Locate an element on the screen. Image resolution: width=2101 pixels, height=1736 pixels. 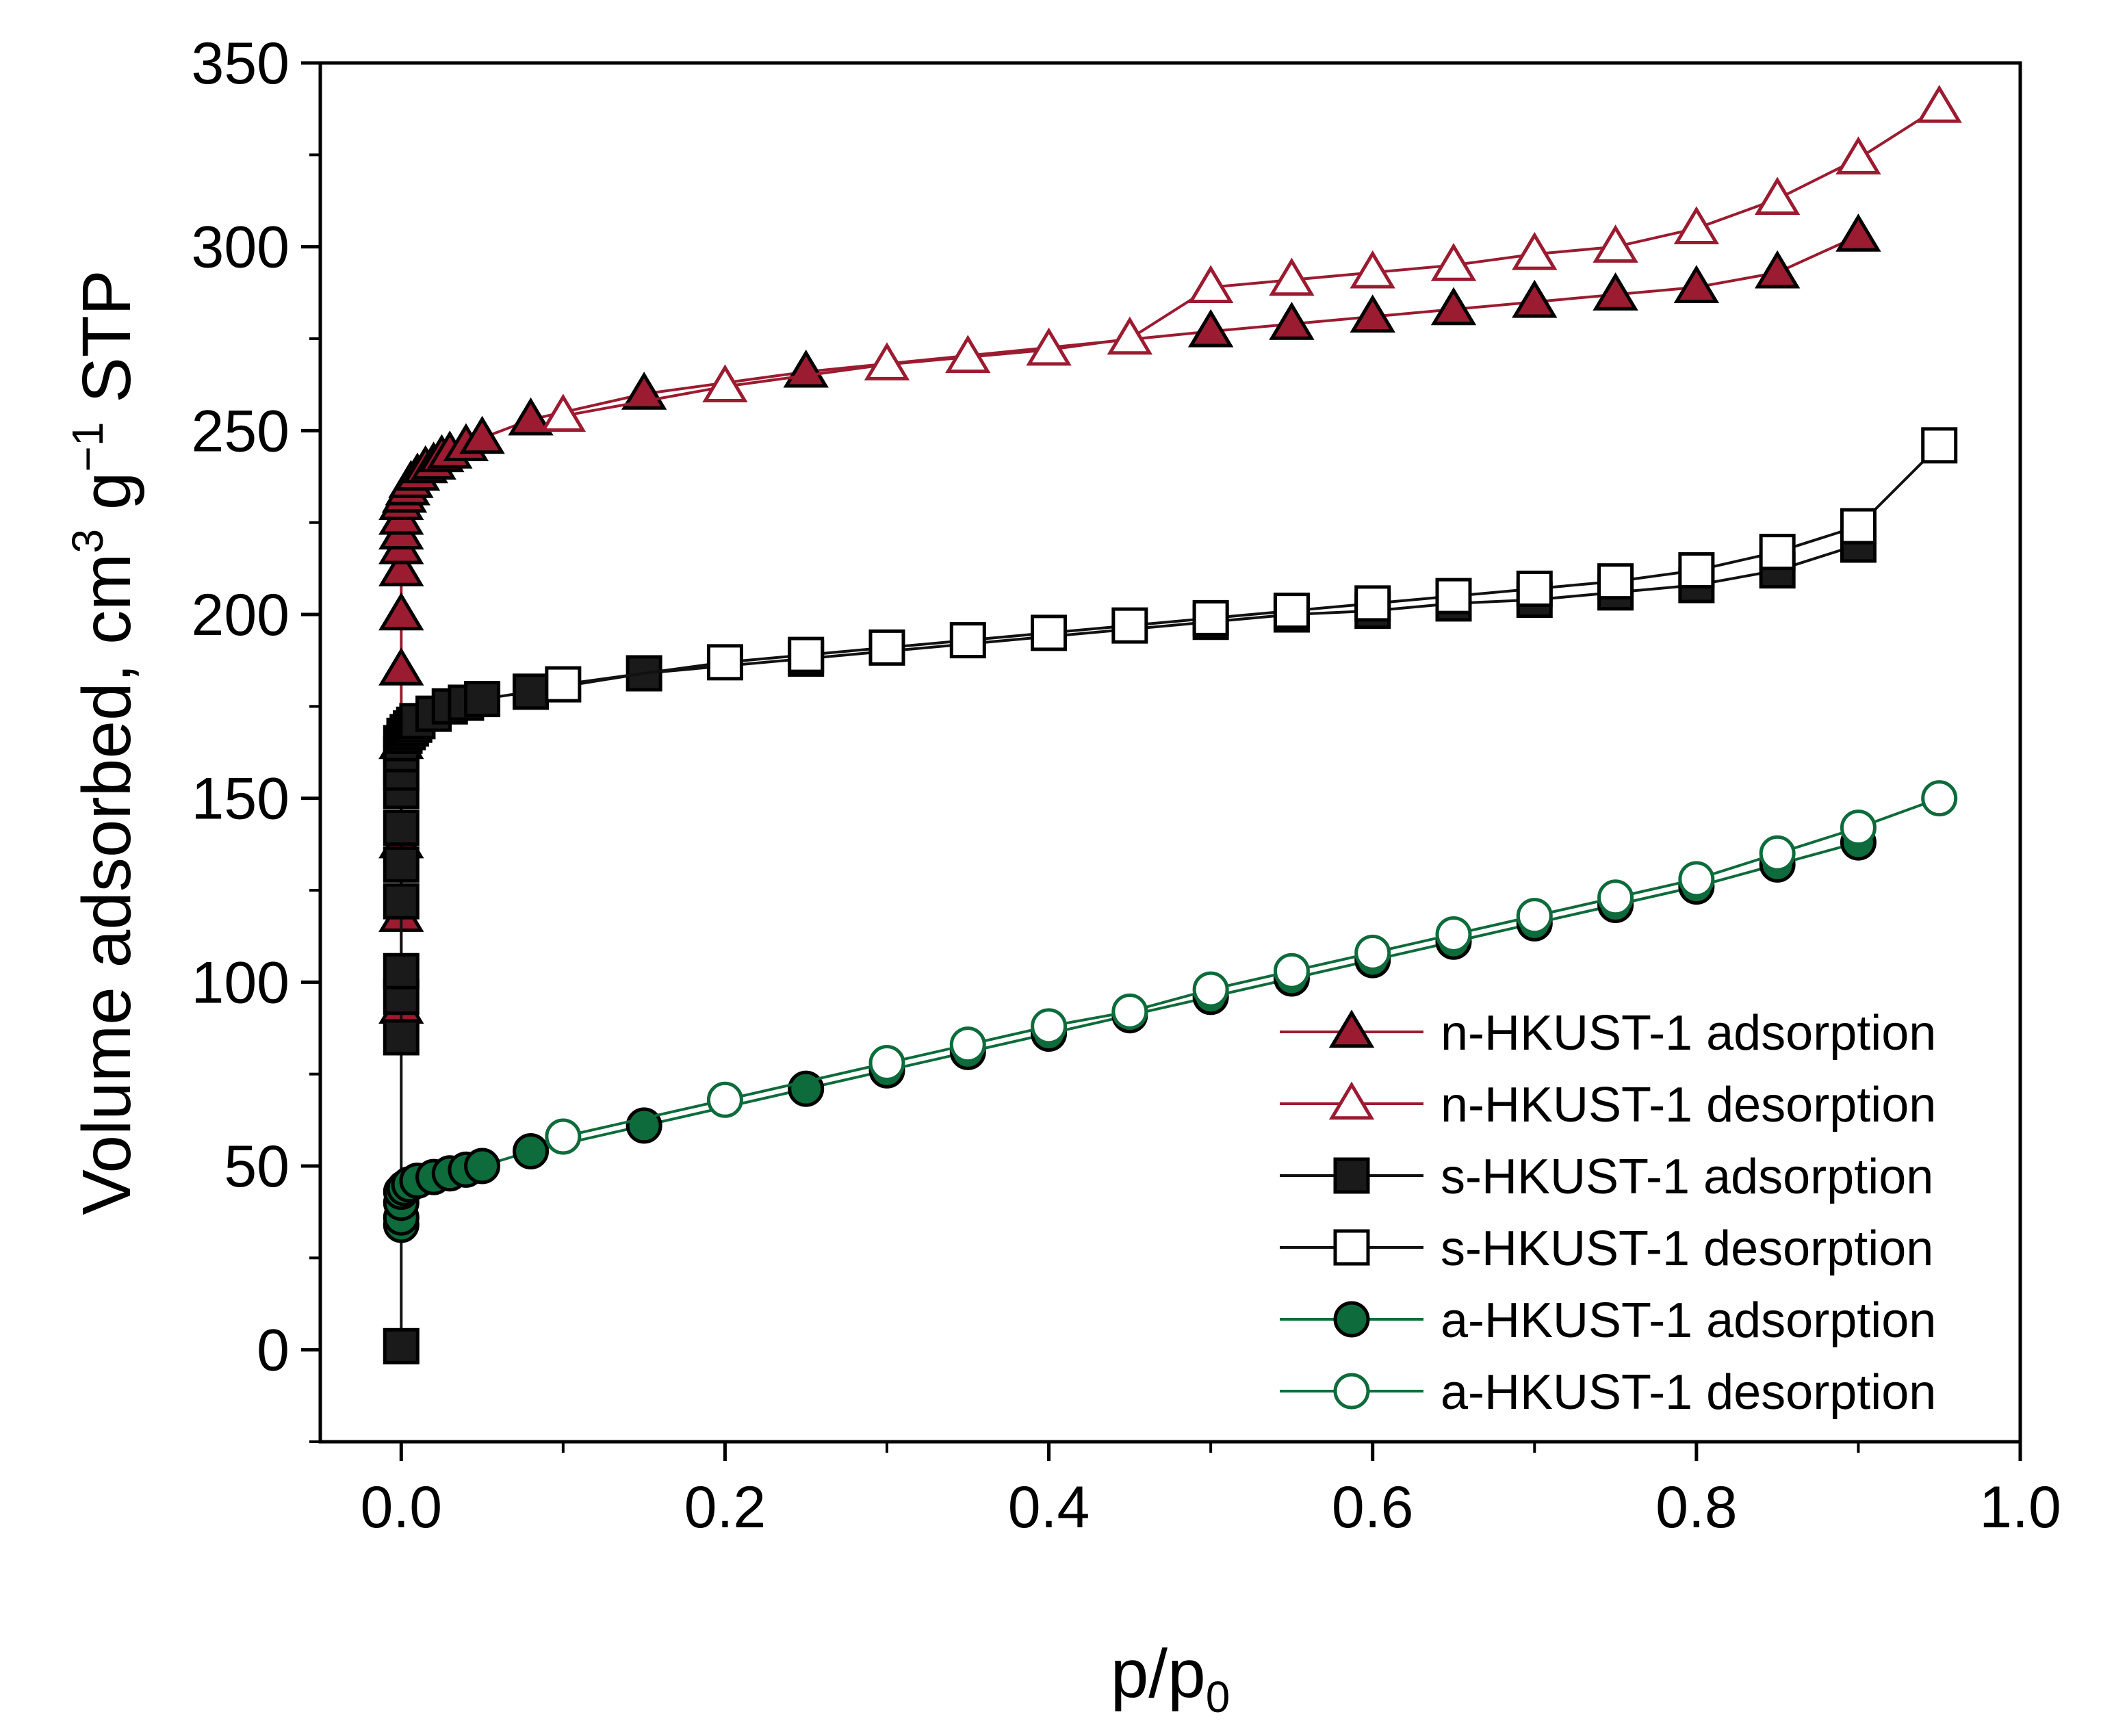
y-axis-title-sup1: 3 is located at coordinates (87, 541).